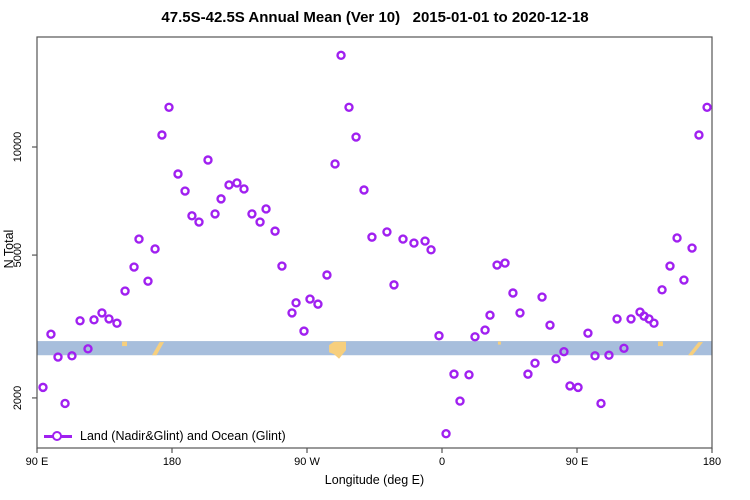  What do you see at coordinates (18, 147) in the screenshot?
I see `y-tick-label: 10000` at bounding box center [18, 147].